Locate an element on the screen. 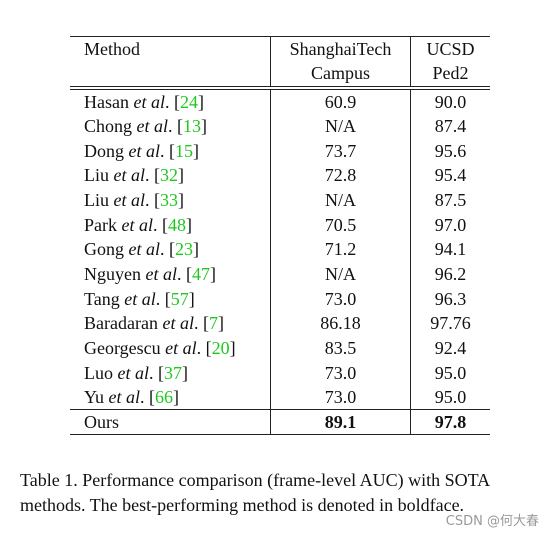  method-cell: Park et al. [48] is located at coordinates (170, 224).